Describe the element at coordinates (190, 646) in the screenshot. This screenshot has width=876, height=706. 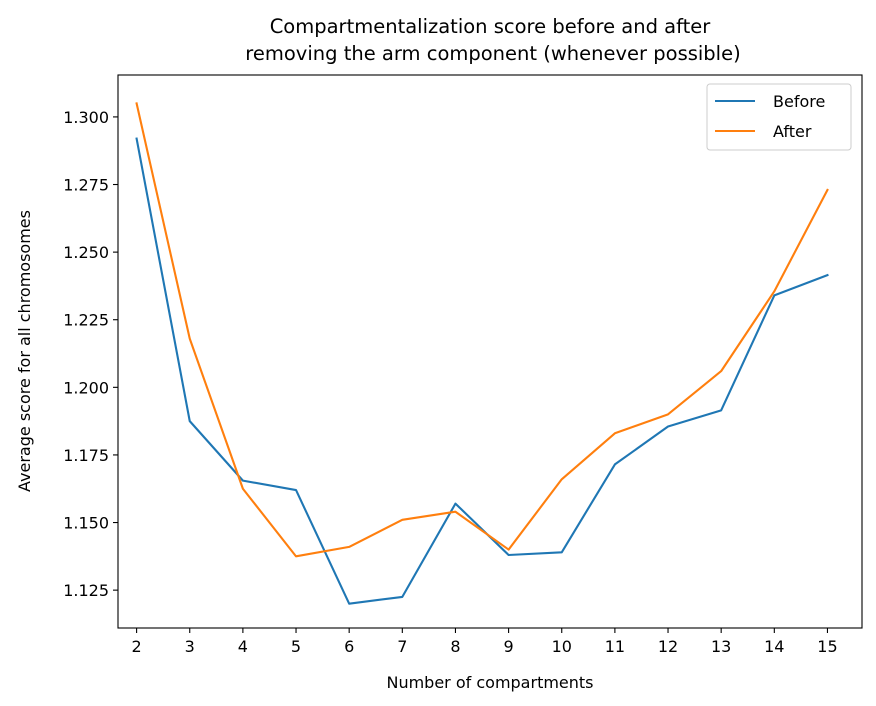
I see `x-tick-label: 3` at that location.